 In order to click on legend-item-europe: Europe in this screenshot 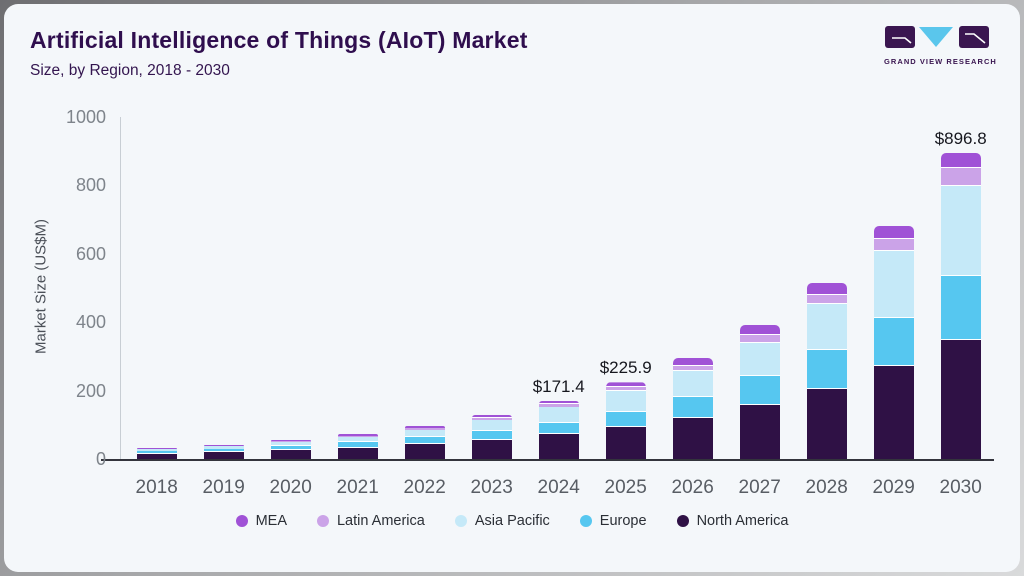, I will do `click(613, 521)`.